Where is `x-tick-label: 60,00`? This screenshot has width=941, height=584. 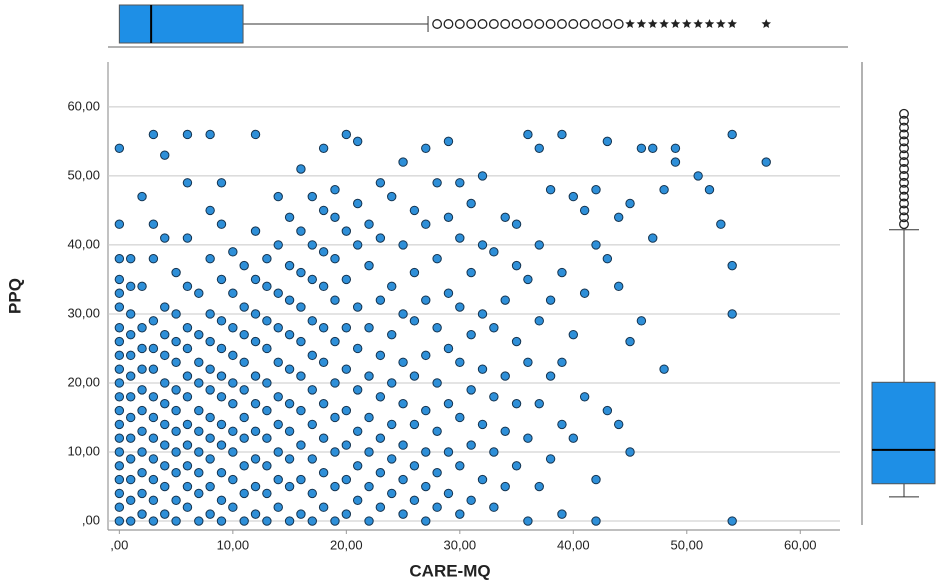
x-tick-label: 60,00 is located at coordinates (800, 544).